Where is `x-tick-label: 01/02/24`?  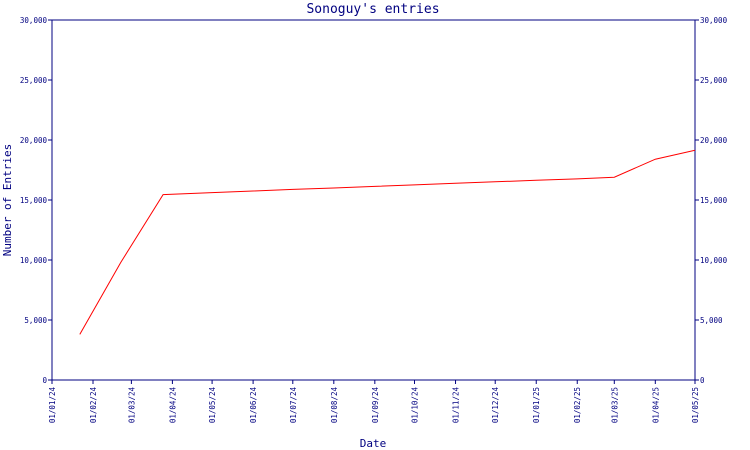
x-tick-label: 01/02/24 is located at coordinates (93, 405).